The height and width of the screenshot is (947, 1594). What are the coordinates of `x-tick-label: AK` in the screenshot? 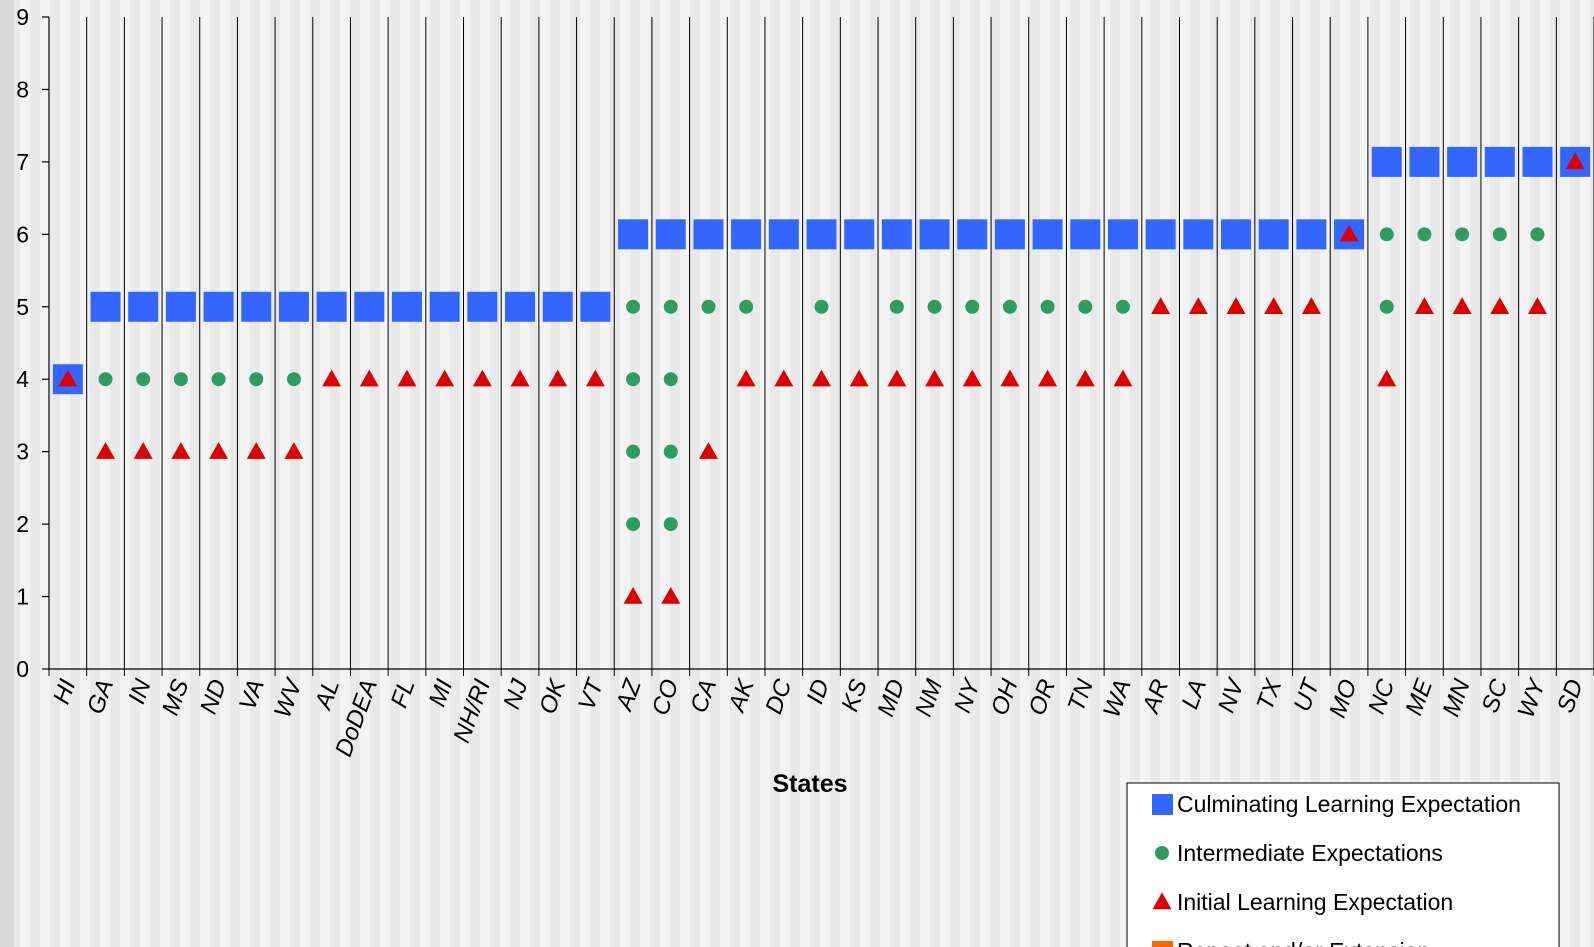 It's located at (741, 696).